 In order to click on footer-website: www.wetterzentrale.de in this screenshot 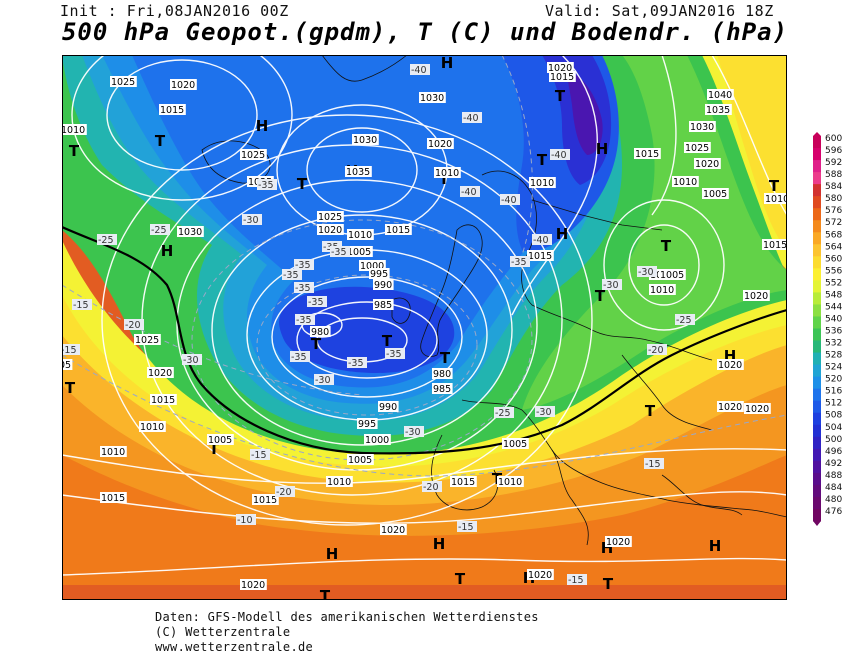, I will do `click(234, 647)`.